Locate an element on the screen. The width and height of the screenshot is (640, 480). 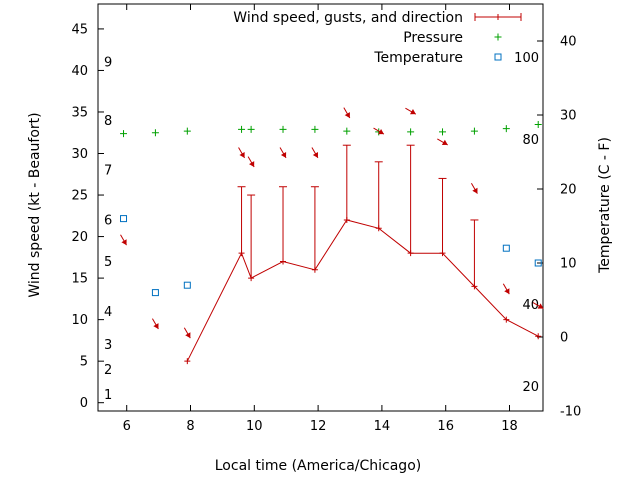
beaufort-label: 2 is located at coordinates (108, 370).